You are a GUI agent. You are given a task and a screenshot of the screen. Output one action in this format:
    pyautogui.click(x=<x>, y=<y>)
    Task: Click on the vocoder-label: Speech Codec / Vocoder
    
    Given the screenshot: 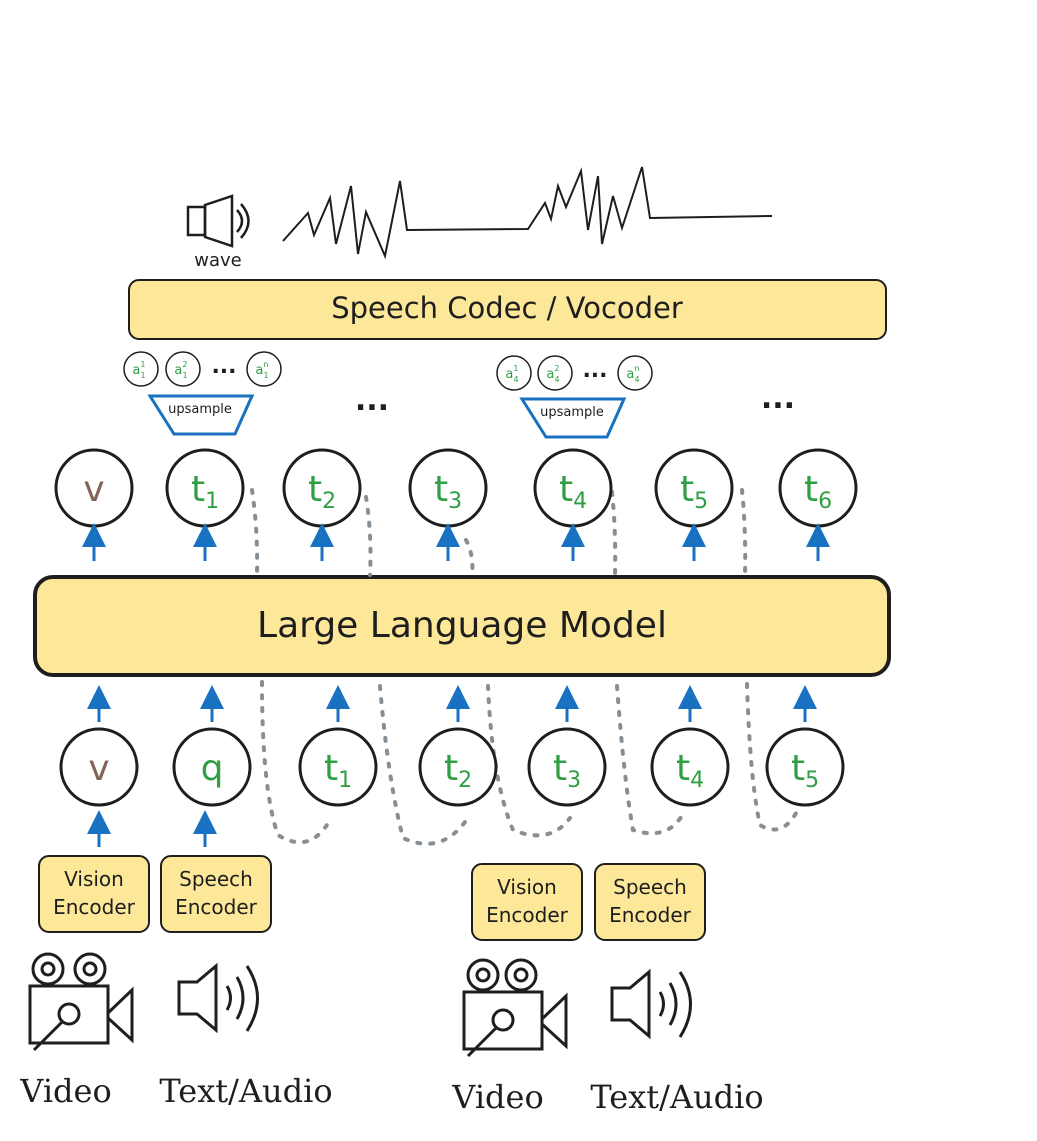 What is the action you would take?
    pyautogui.click(x=507, y=308)
    